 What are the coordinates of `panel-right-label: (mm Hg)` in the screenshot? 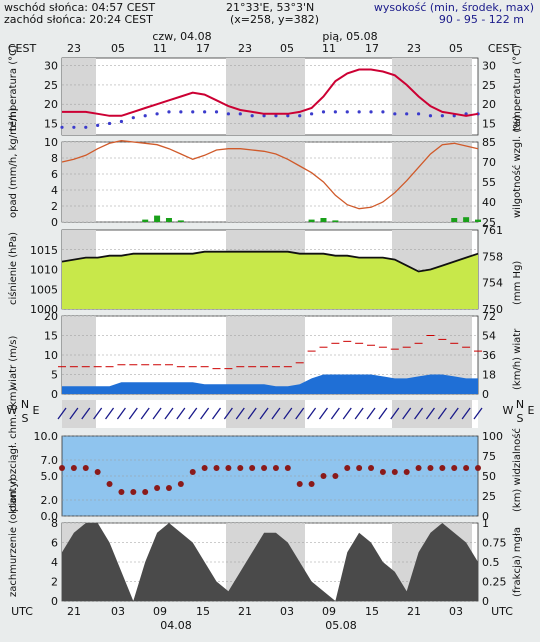 It's located at (517, 282).